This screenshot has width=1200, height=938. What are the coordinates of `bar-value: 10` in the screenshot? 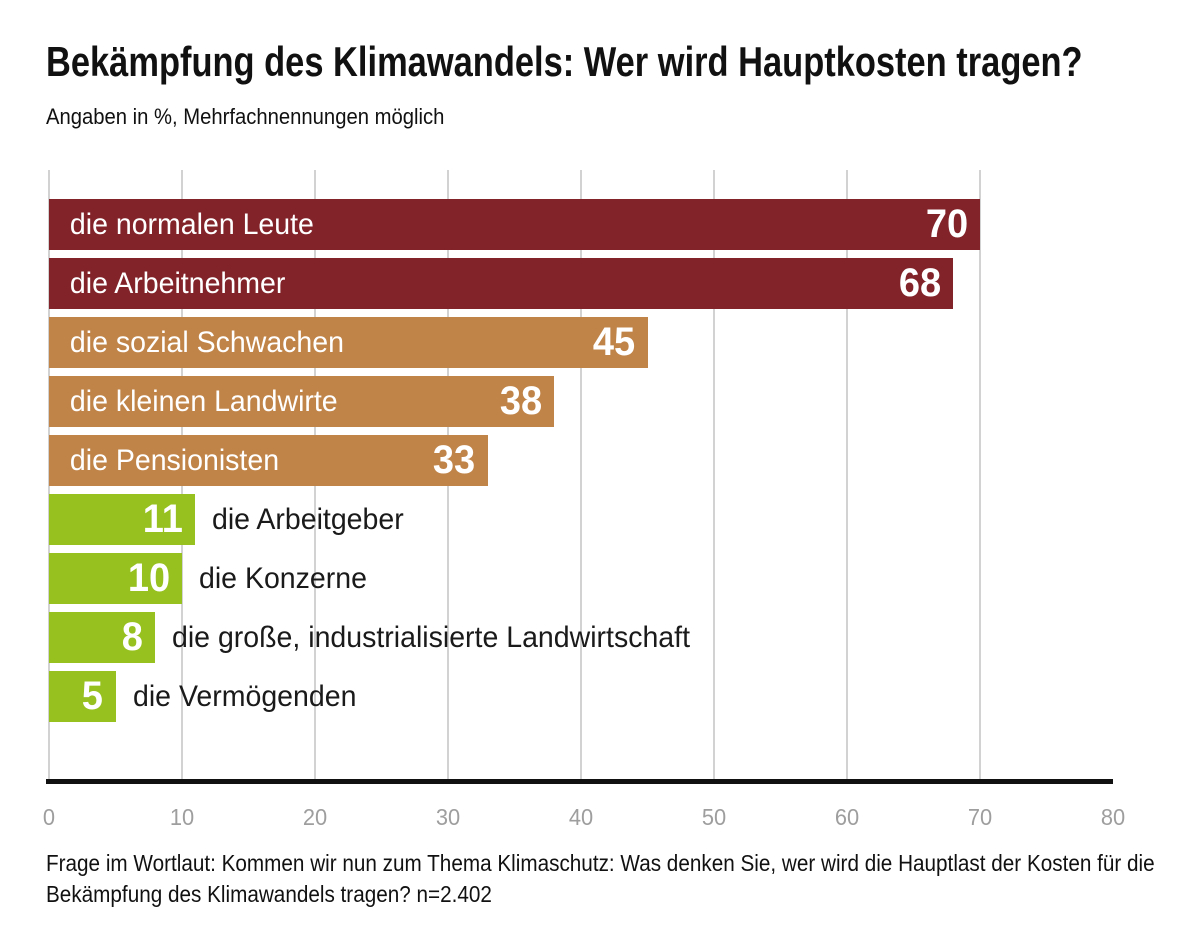 It's located at (148, 578).